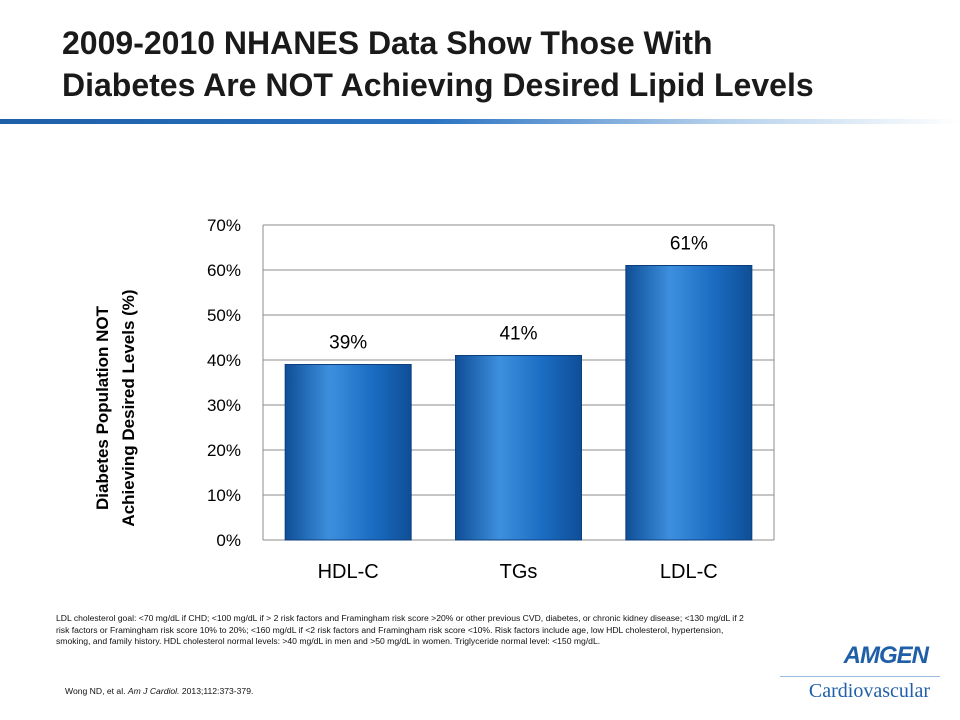 This screenshot has width=960, height=720. I want to click on data-label: 41%, so click(518, 334).